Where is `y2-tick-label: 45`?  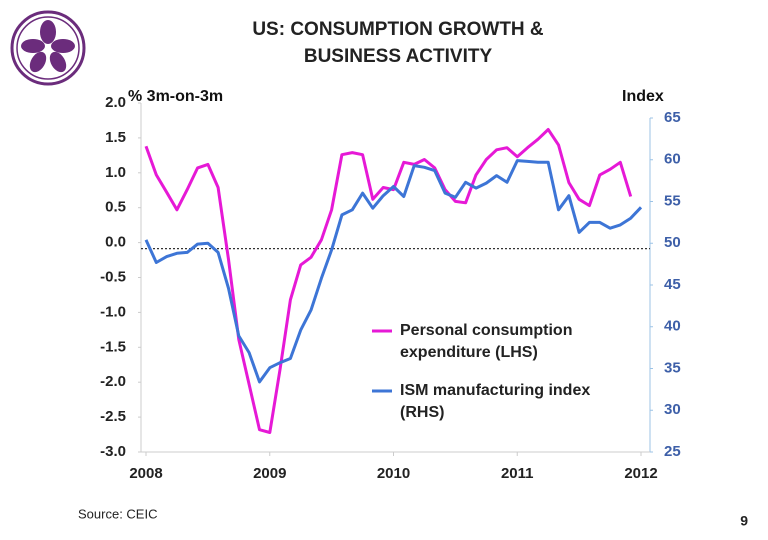 y2-tick-label: 45 is located at coordinates (672, 284).